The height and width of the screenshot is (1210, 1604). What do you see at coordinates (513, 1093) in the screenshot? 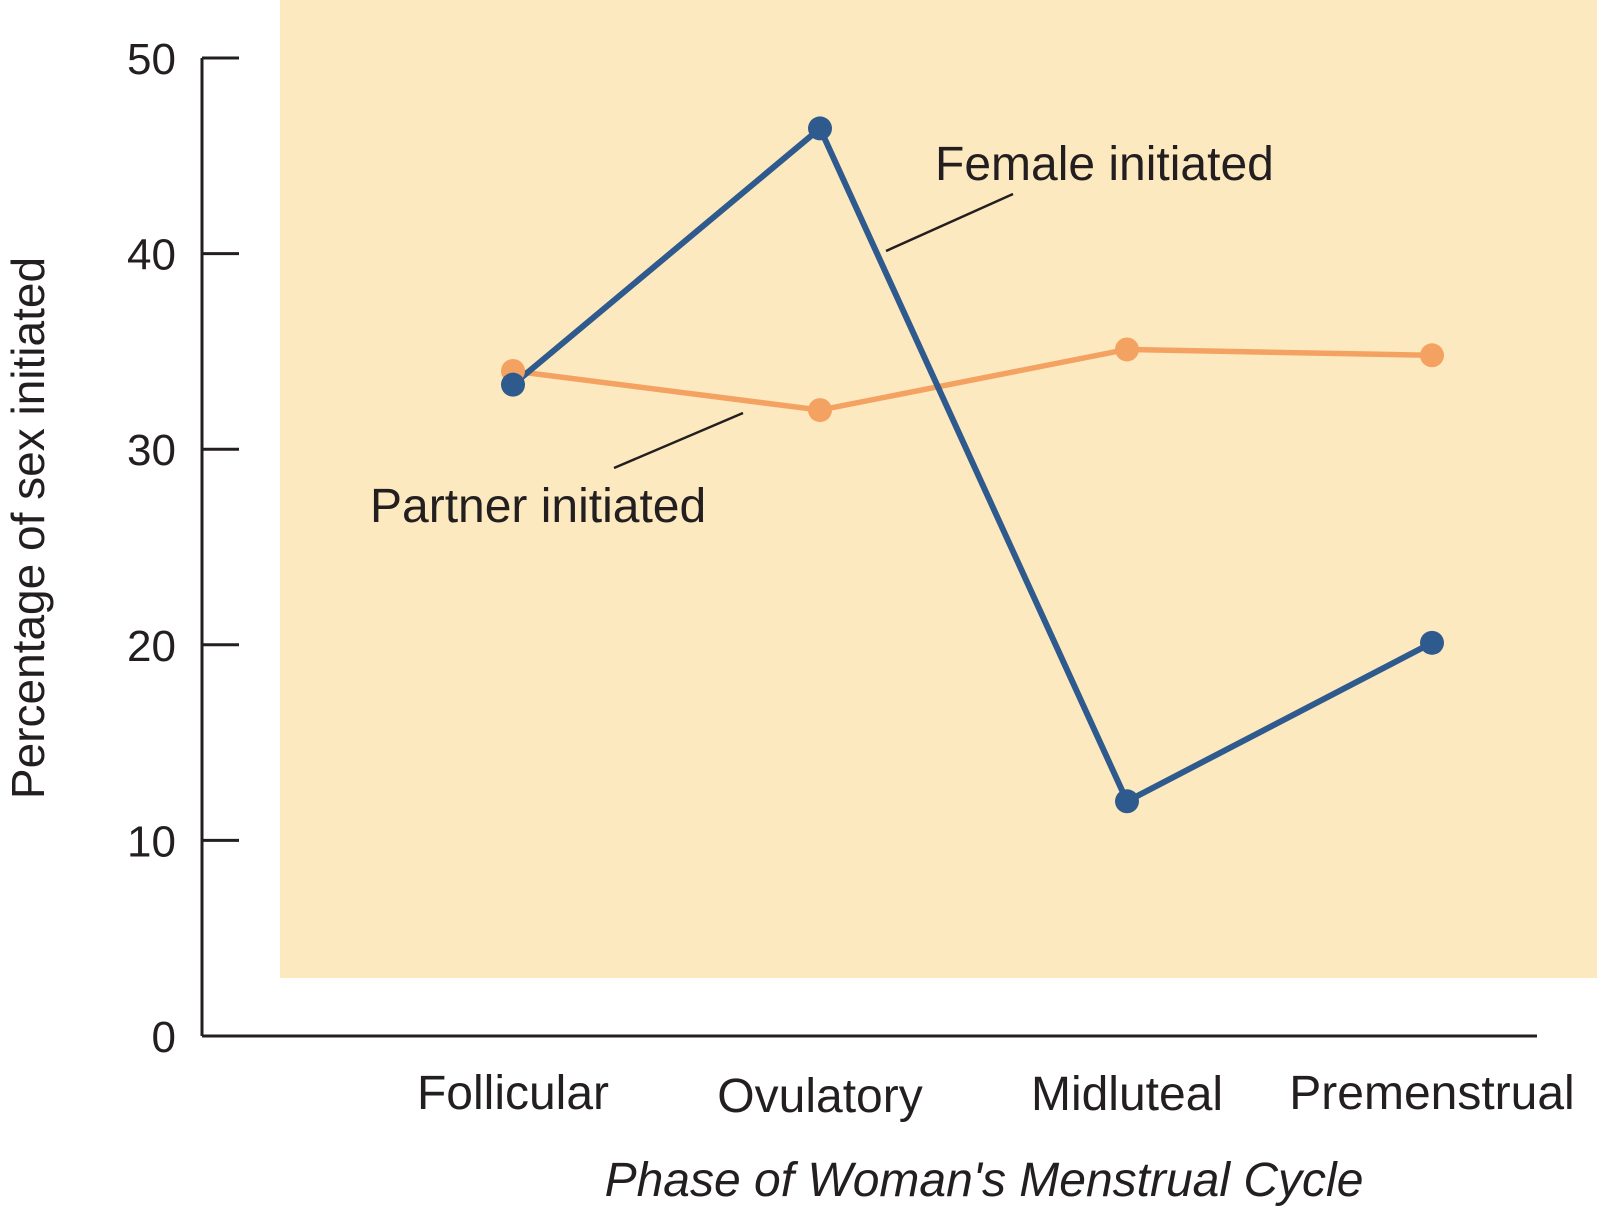
I see `x-category-label: Follicular` at bounding box center [513, 1093].